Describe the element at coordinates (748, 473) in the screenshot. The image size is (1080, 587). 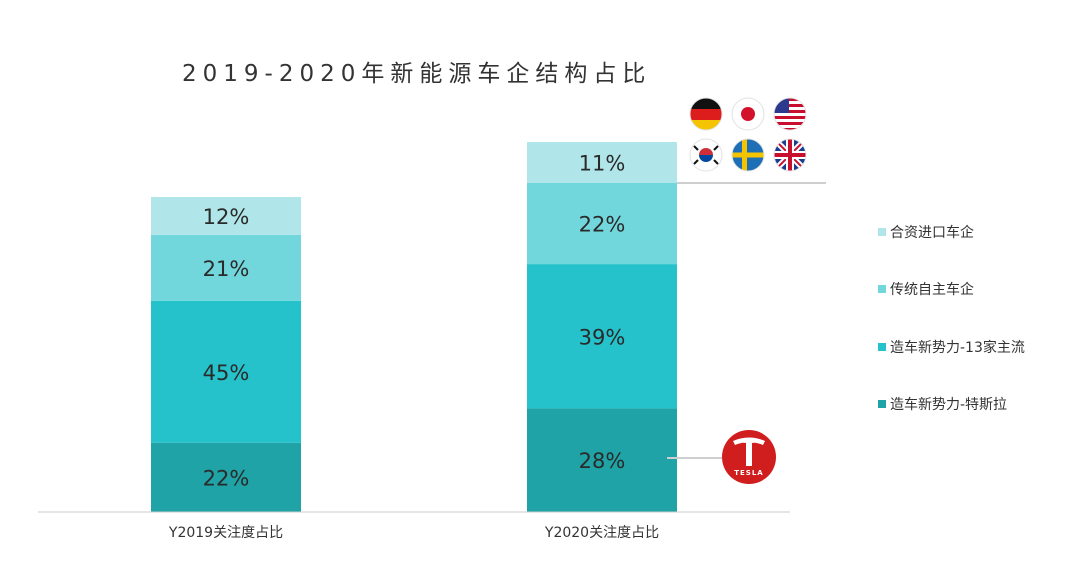
I see `tesla-logo-text: TESLA` at that location.